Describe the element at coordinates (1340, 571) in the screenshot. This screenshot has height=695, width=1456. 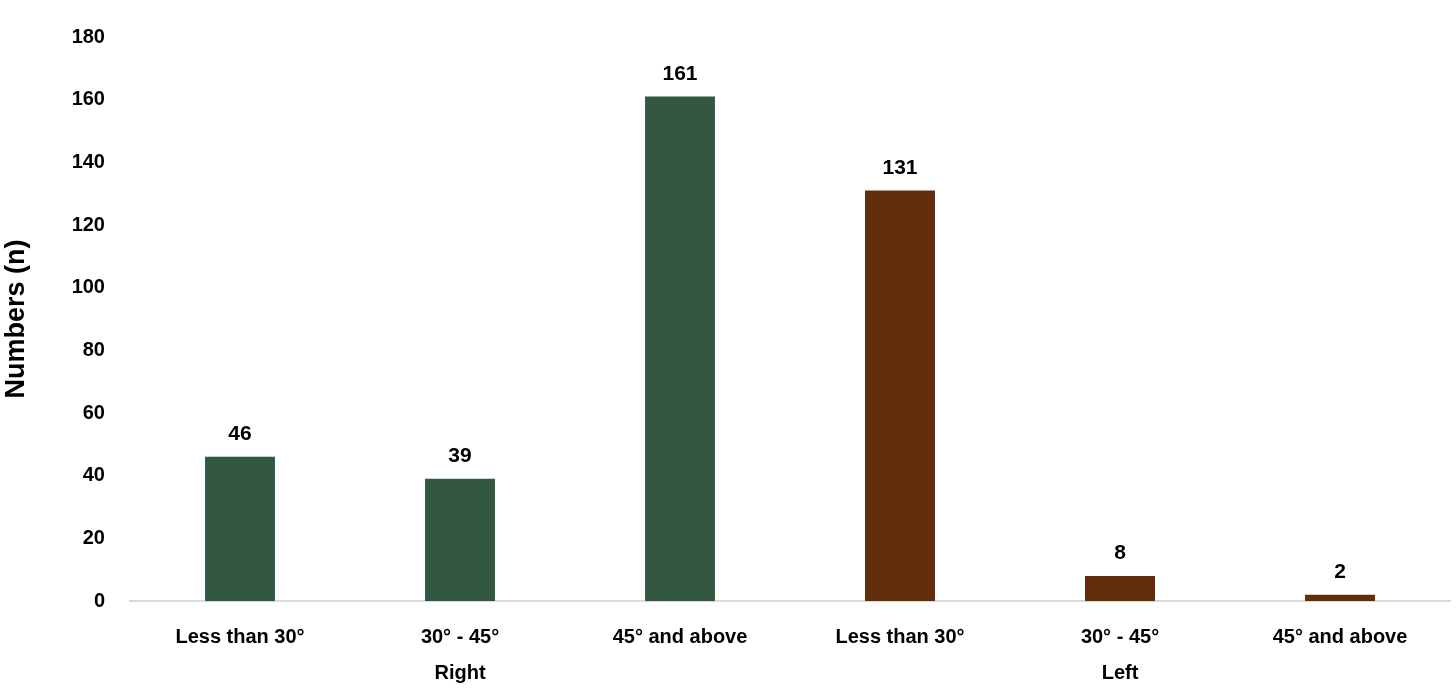
I see `data-label: 2` at that location.